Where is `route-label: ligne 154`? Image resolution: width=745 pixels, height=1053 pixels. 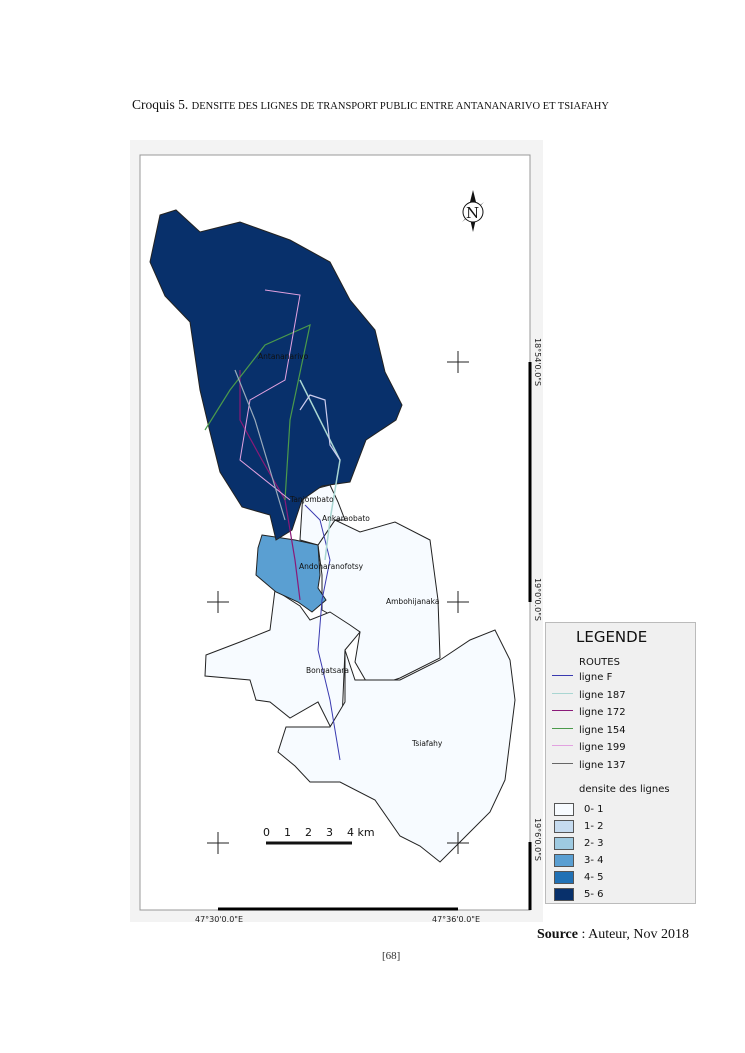
route-label: ligne 154 is located at coordinates (602, 730).